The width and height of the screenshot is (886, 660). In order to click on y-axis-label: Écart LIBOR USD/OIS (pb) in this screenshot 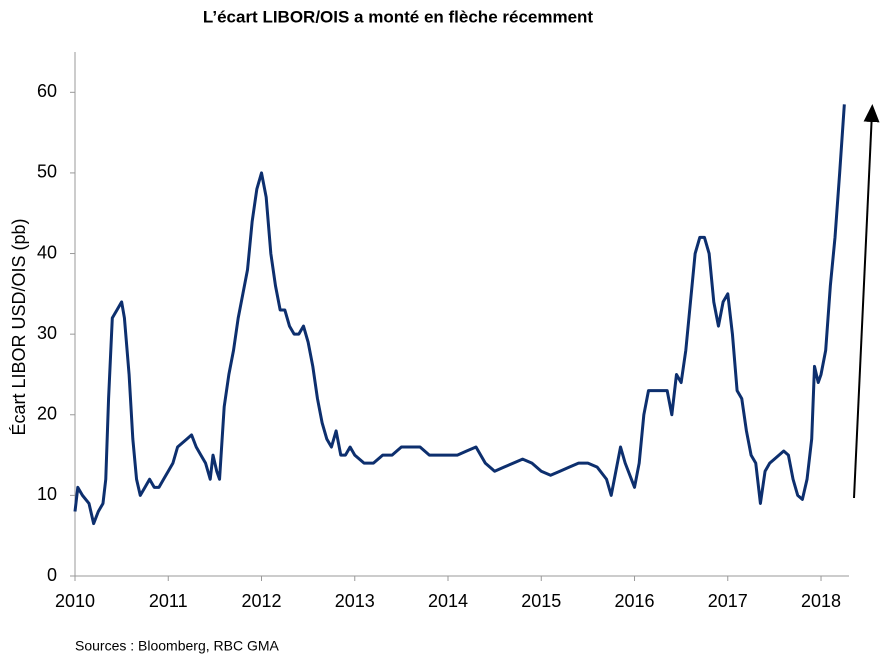, I will do `click(19, 326)`.